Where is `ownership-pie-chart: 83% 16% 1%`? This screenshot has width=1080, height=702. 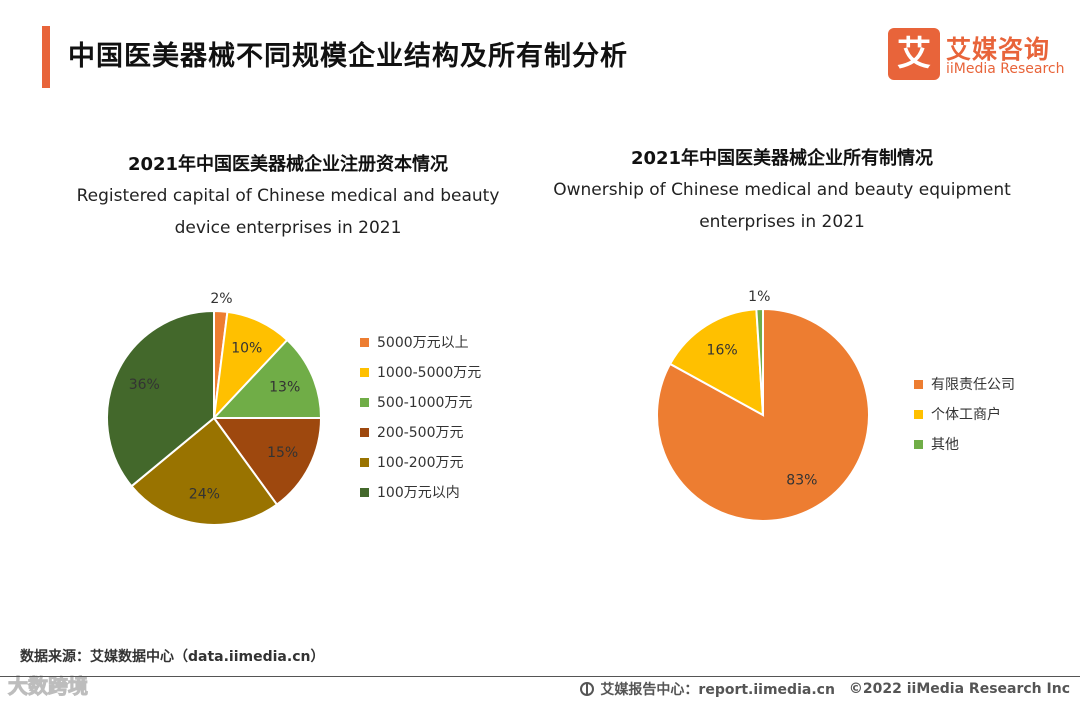 ownership-pie-chart: 83% 16% 1% is located at coordinates (763, 405).